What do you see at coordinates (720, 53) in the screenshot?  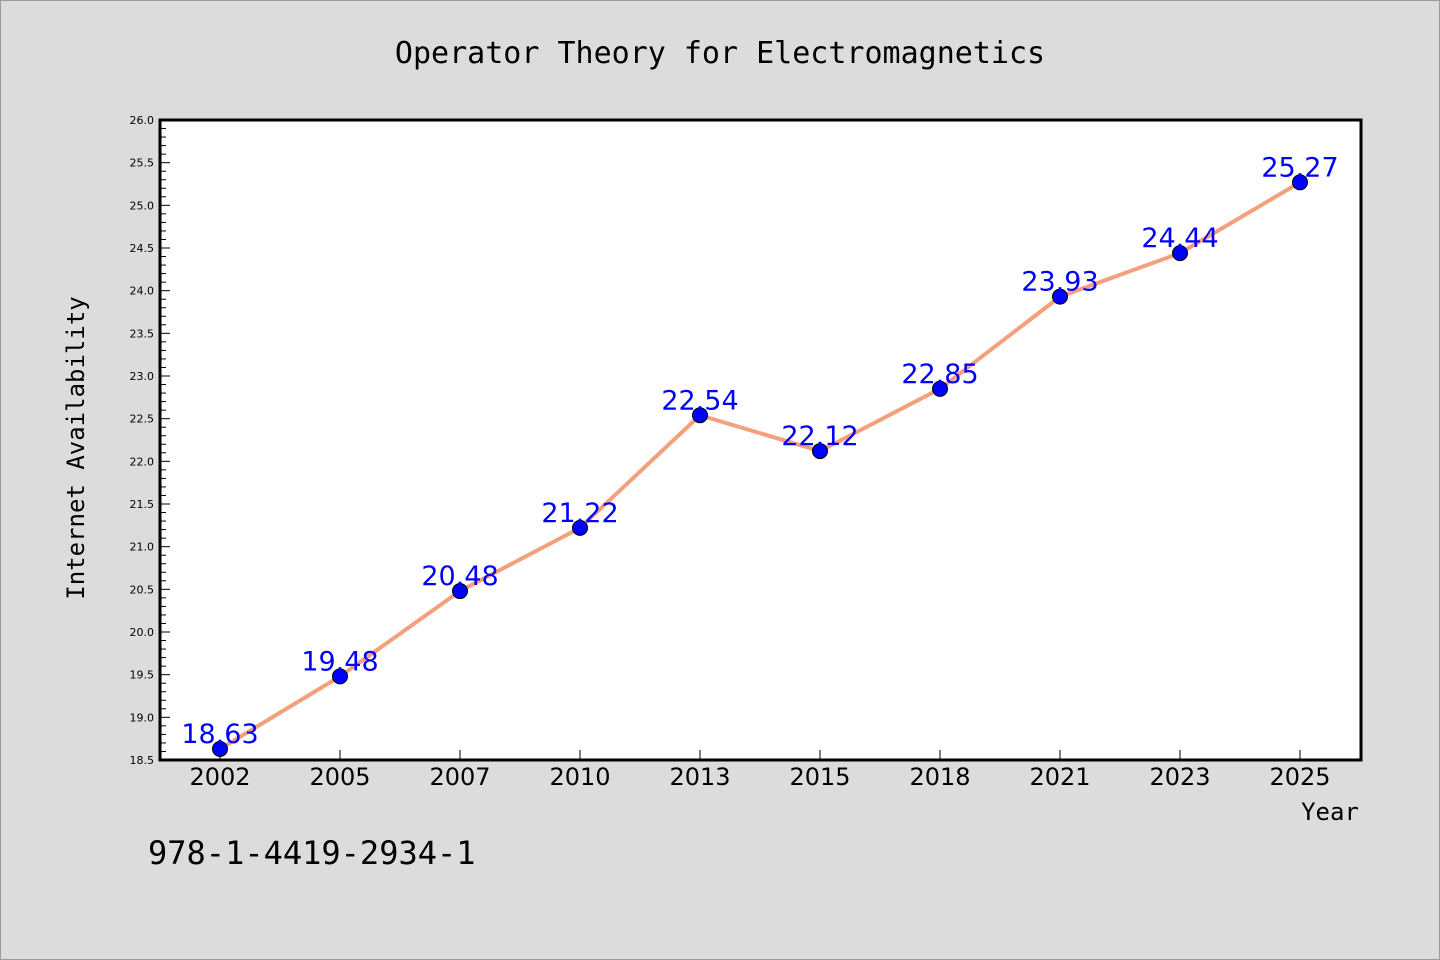 I see `chart-title: Operator Theory for Electromagnetics` at bounding box center [720, 53].